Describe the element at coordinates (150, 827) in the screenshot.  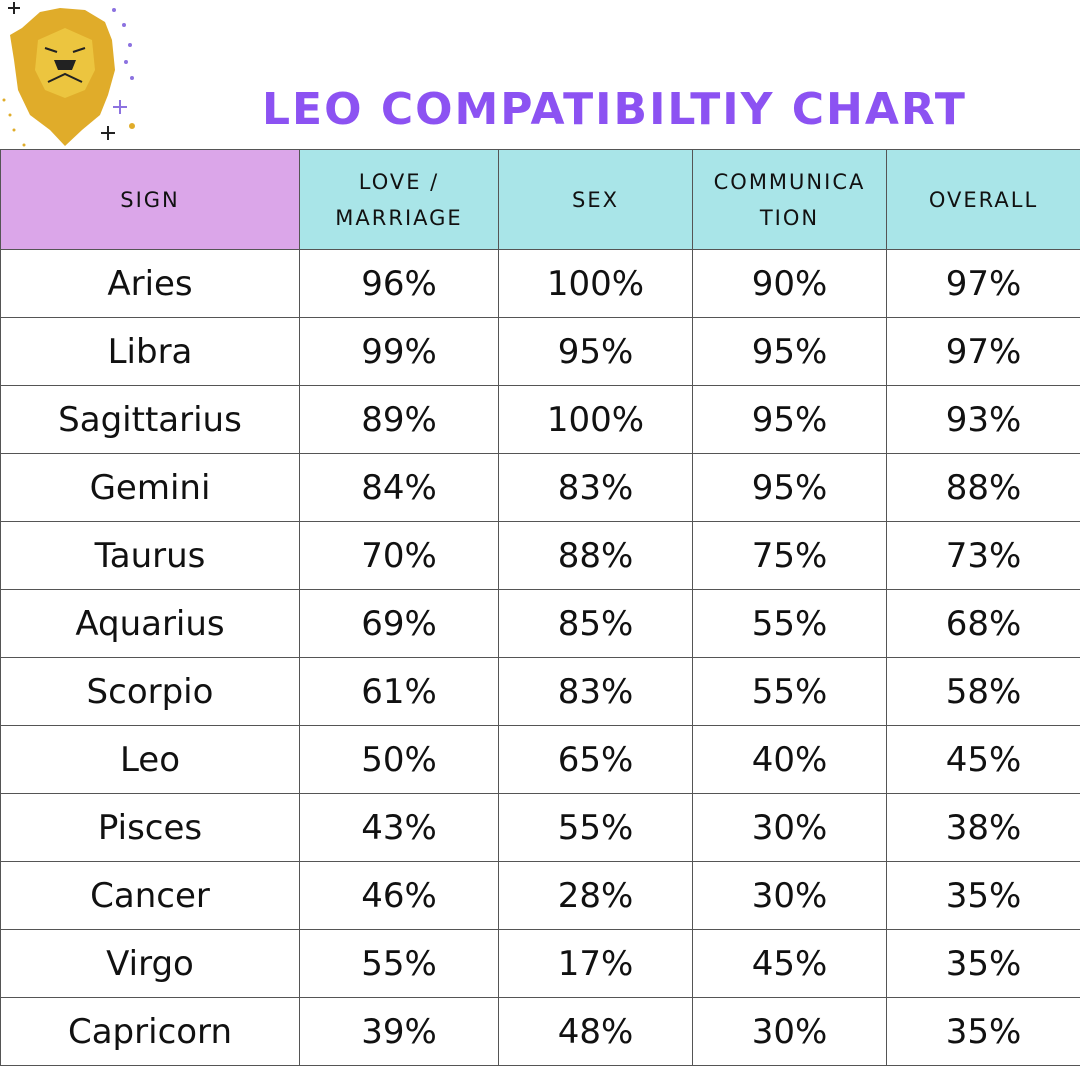
I see `sign-cell: Pisces` at that location.